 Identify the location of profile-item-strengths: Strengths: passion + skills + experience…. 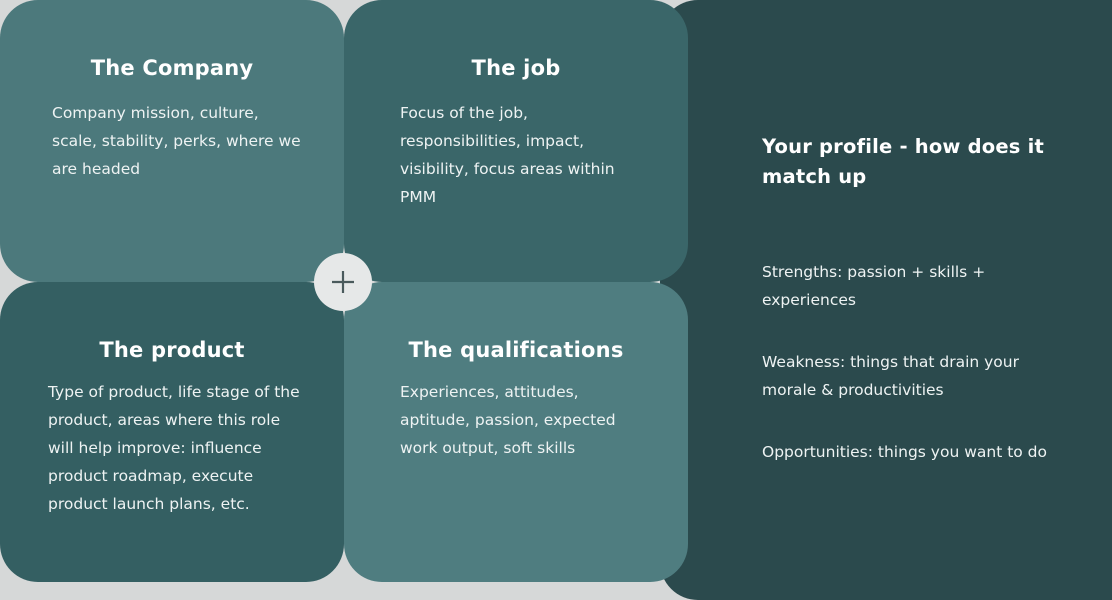
(874, 286).